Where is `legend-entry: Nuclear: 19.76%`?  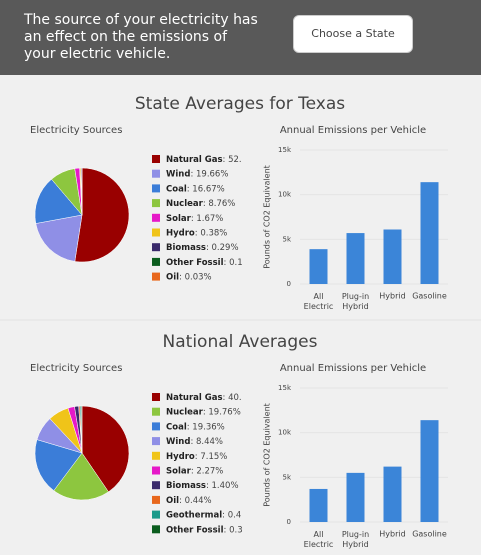 legend-entry: Nuclear: 19.76% is located at coordinates (203, 412).